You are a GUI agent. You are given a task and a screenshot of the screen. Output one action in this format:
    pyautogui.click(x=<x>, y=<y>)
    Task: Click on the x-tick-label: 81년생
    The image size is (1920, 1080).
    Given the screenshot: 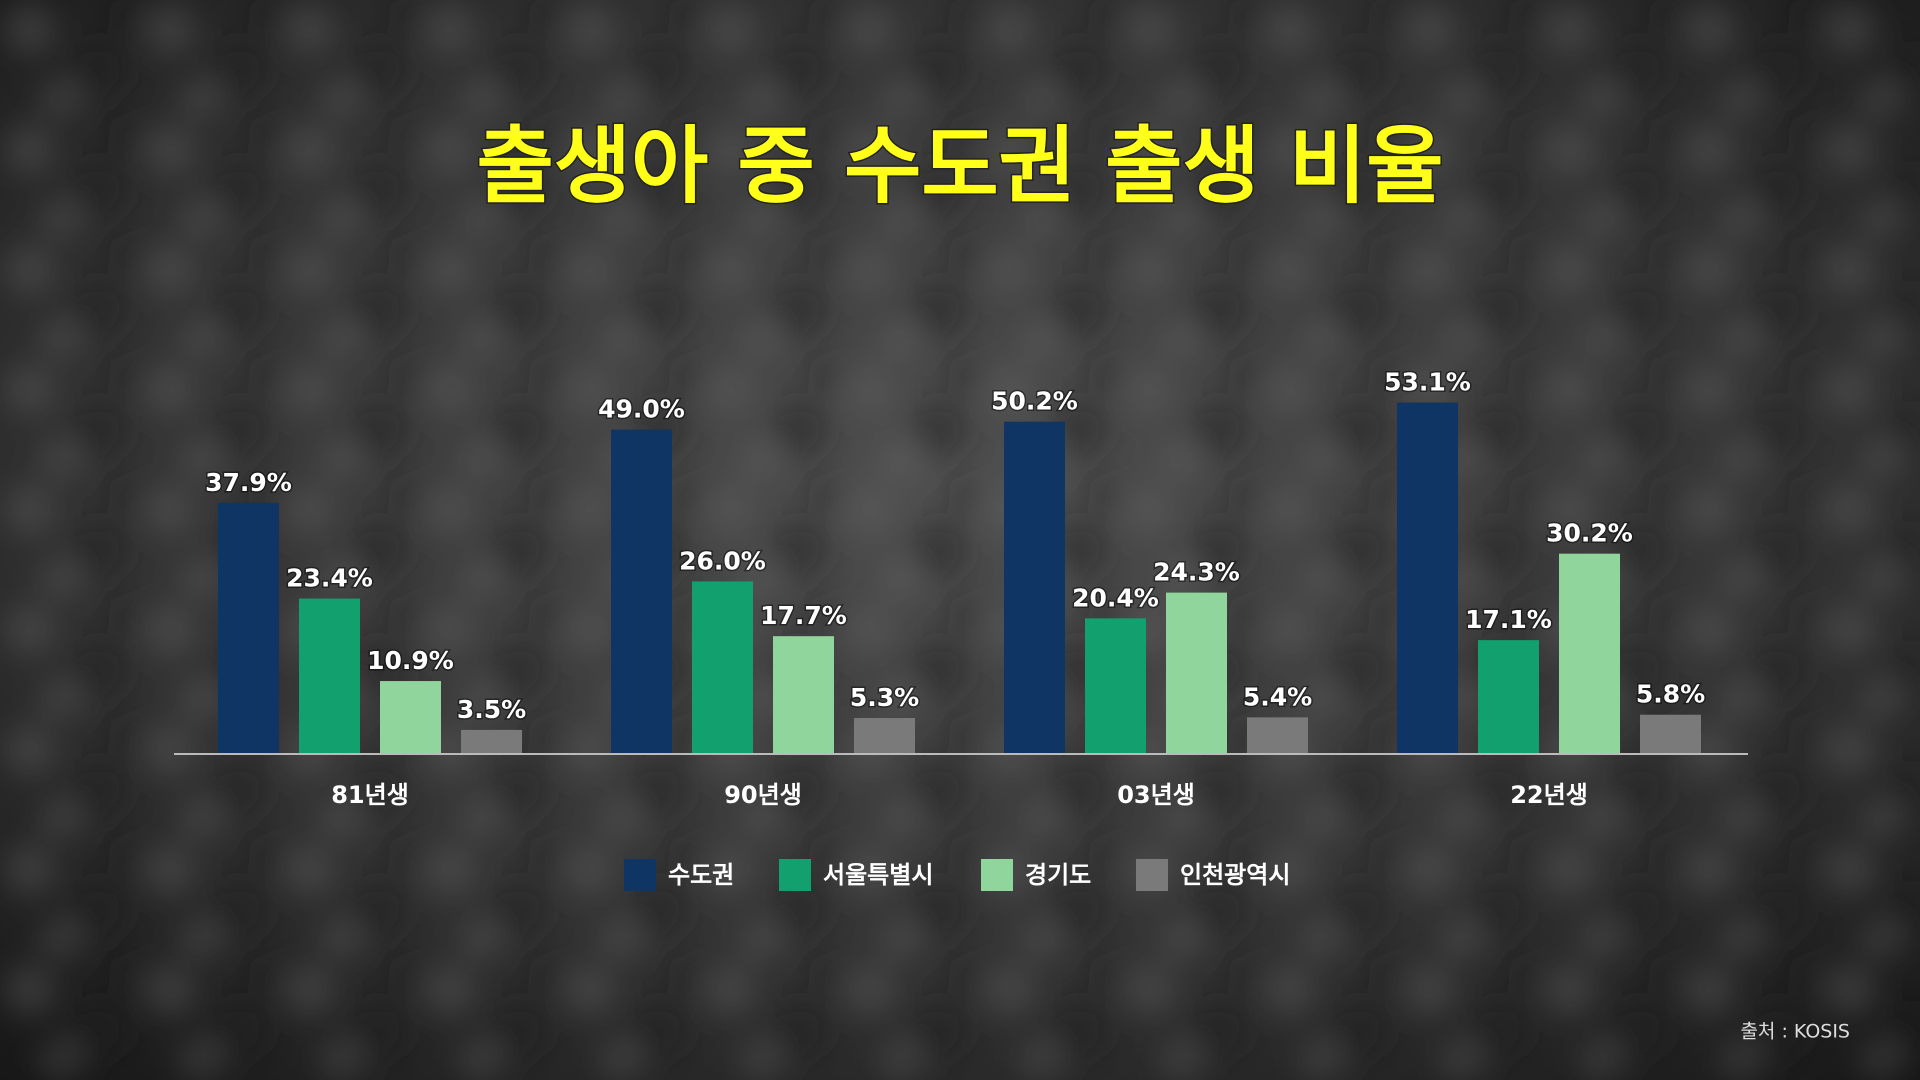 What is the action you would take?
    pyautogui.click(x=370, y=795)
    